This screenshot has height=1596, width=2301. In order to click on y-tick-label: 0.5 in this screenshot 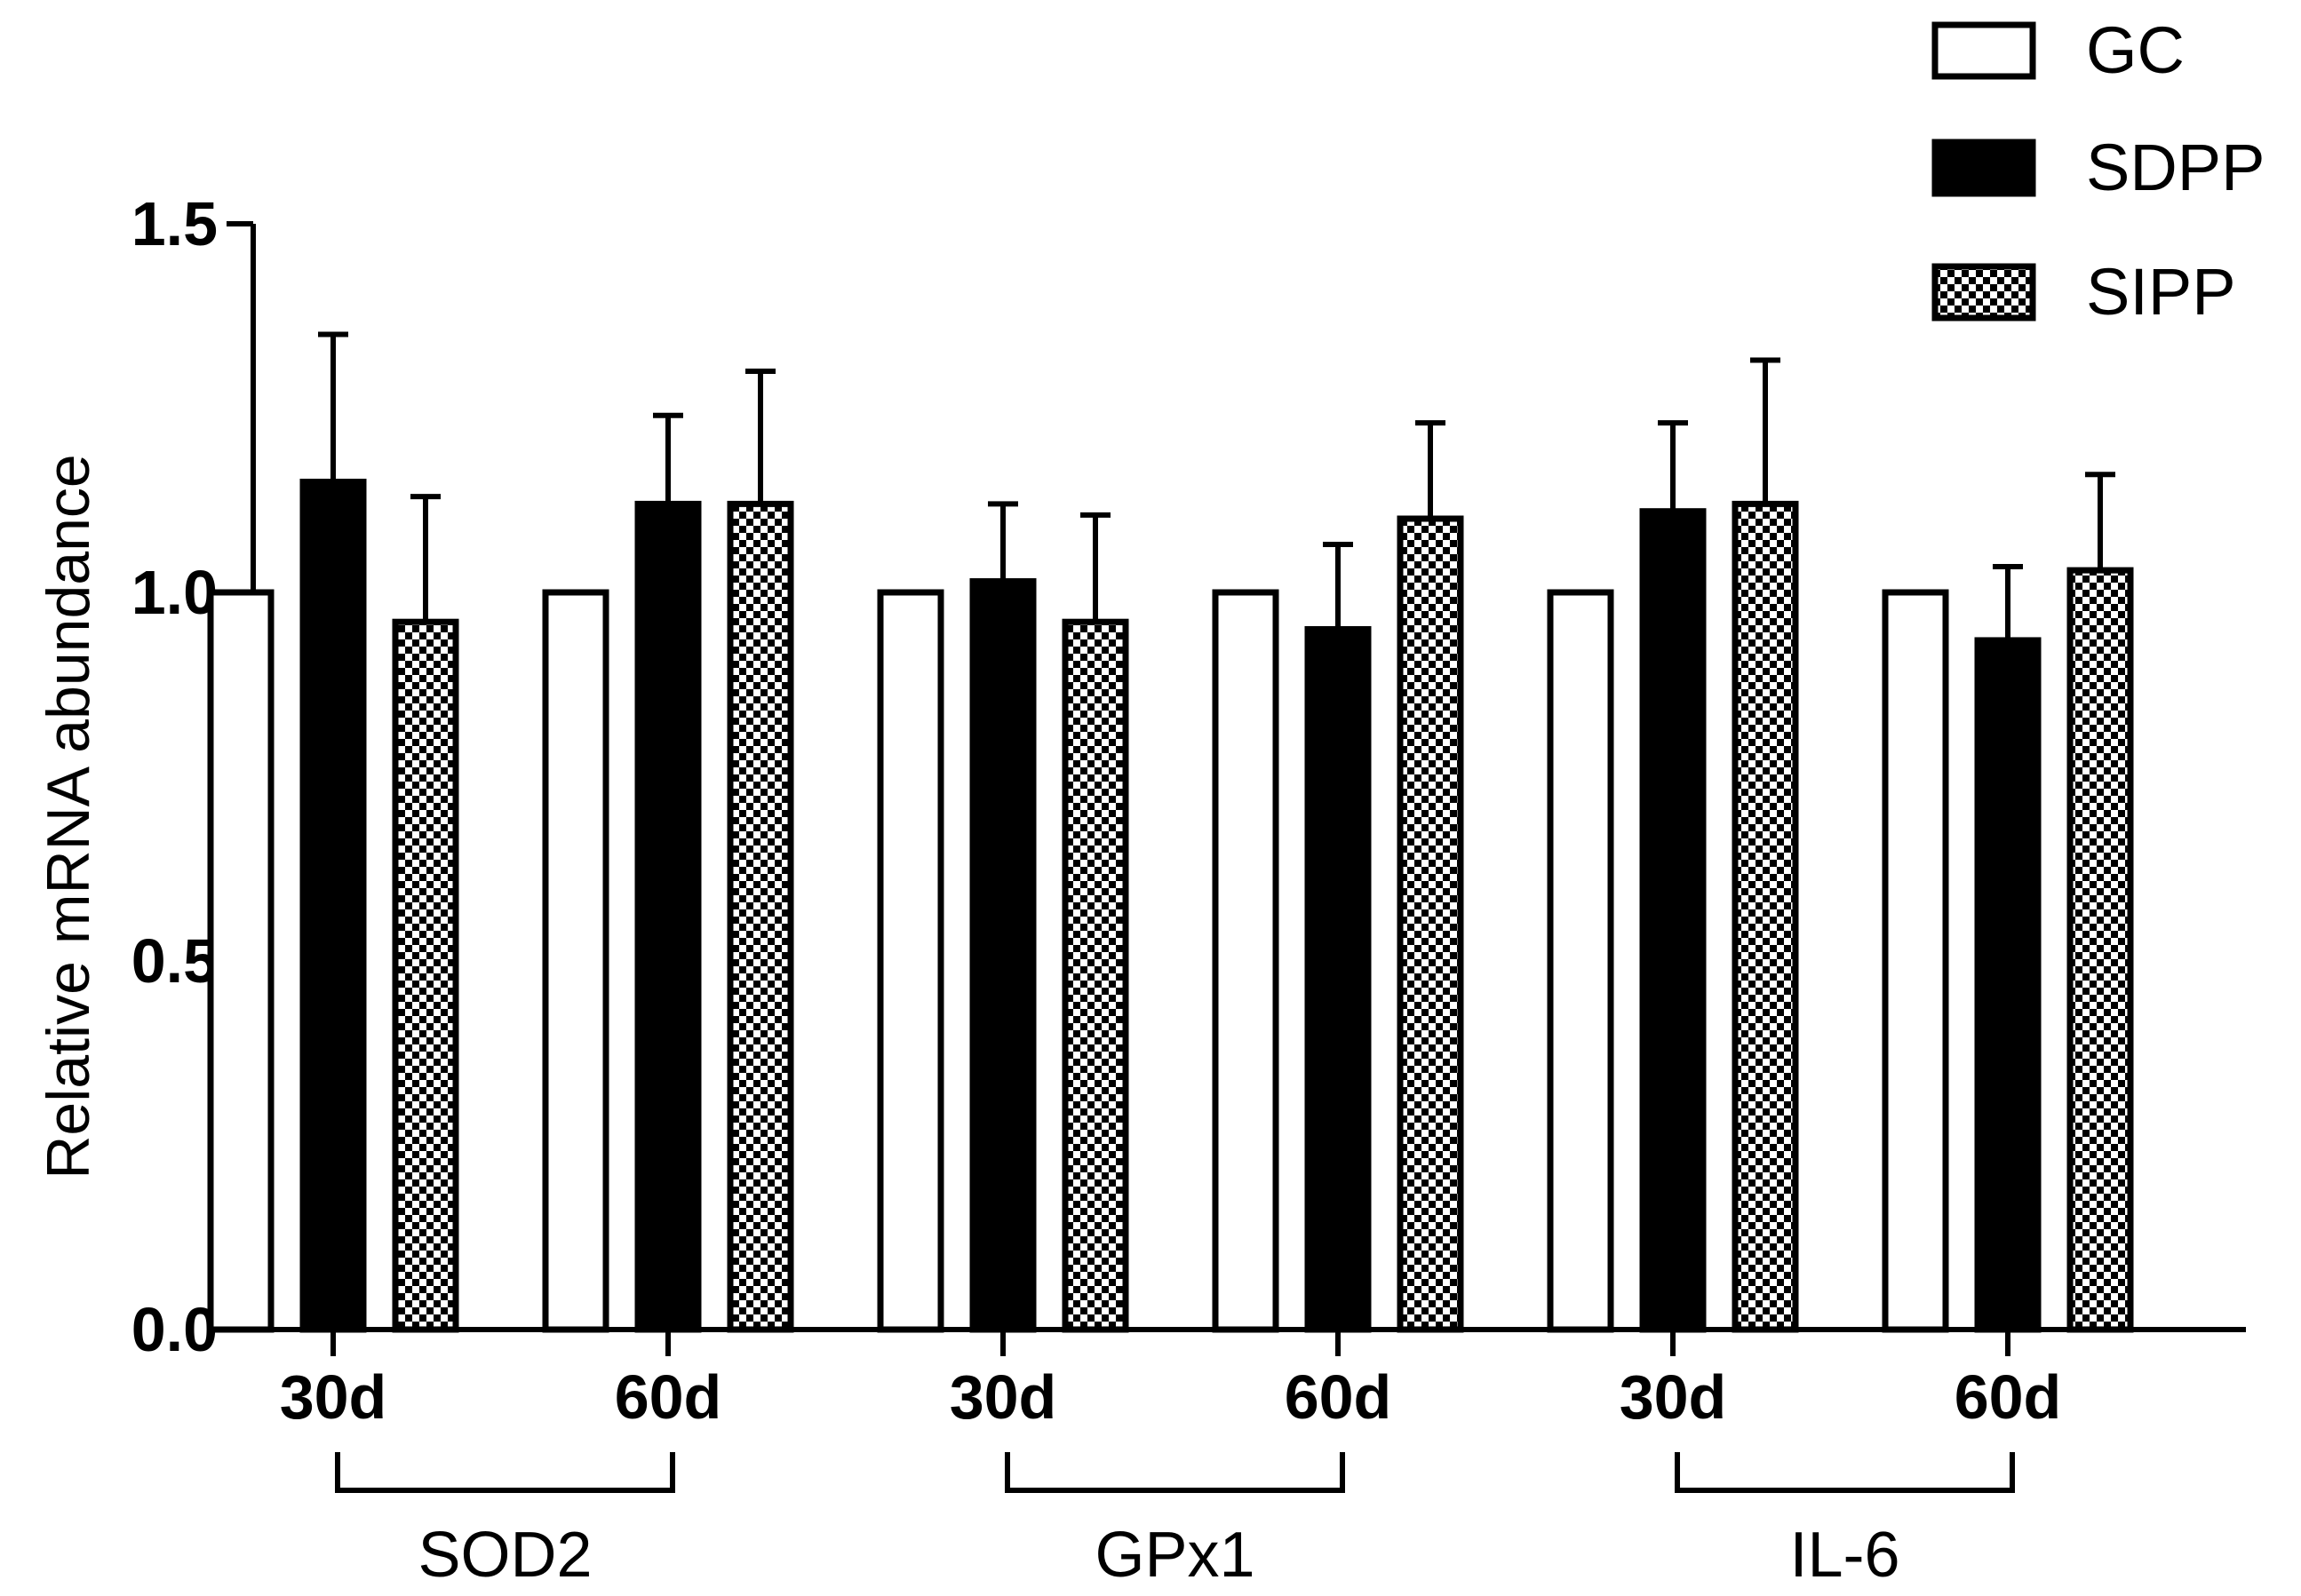, I will do `click(174, 961)`.